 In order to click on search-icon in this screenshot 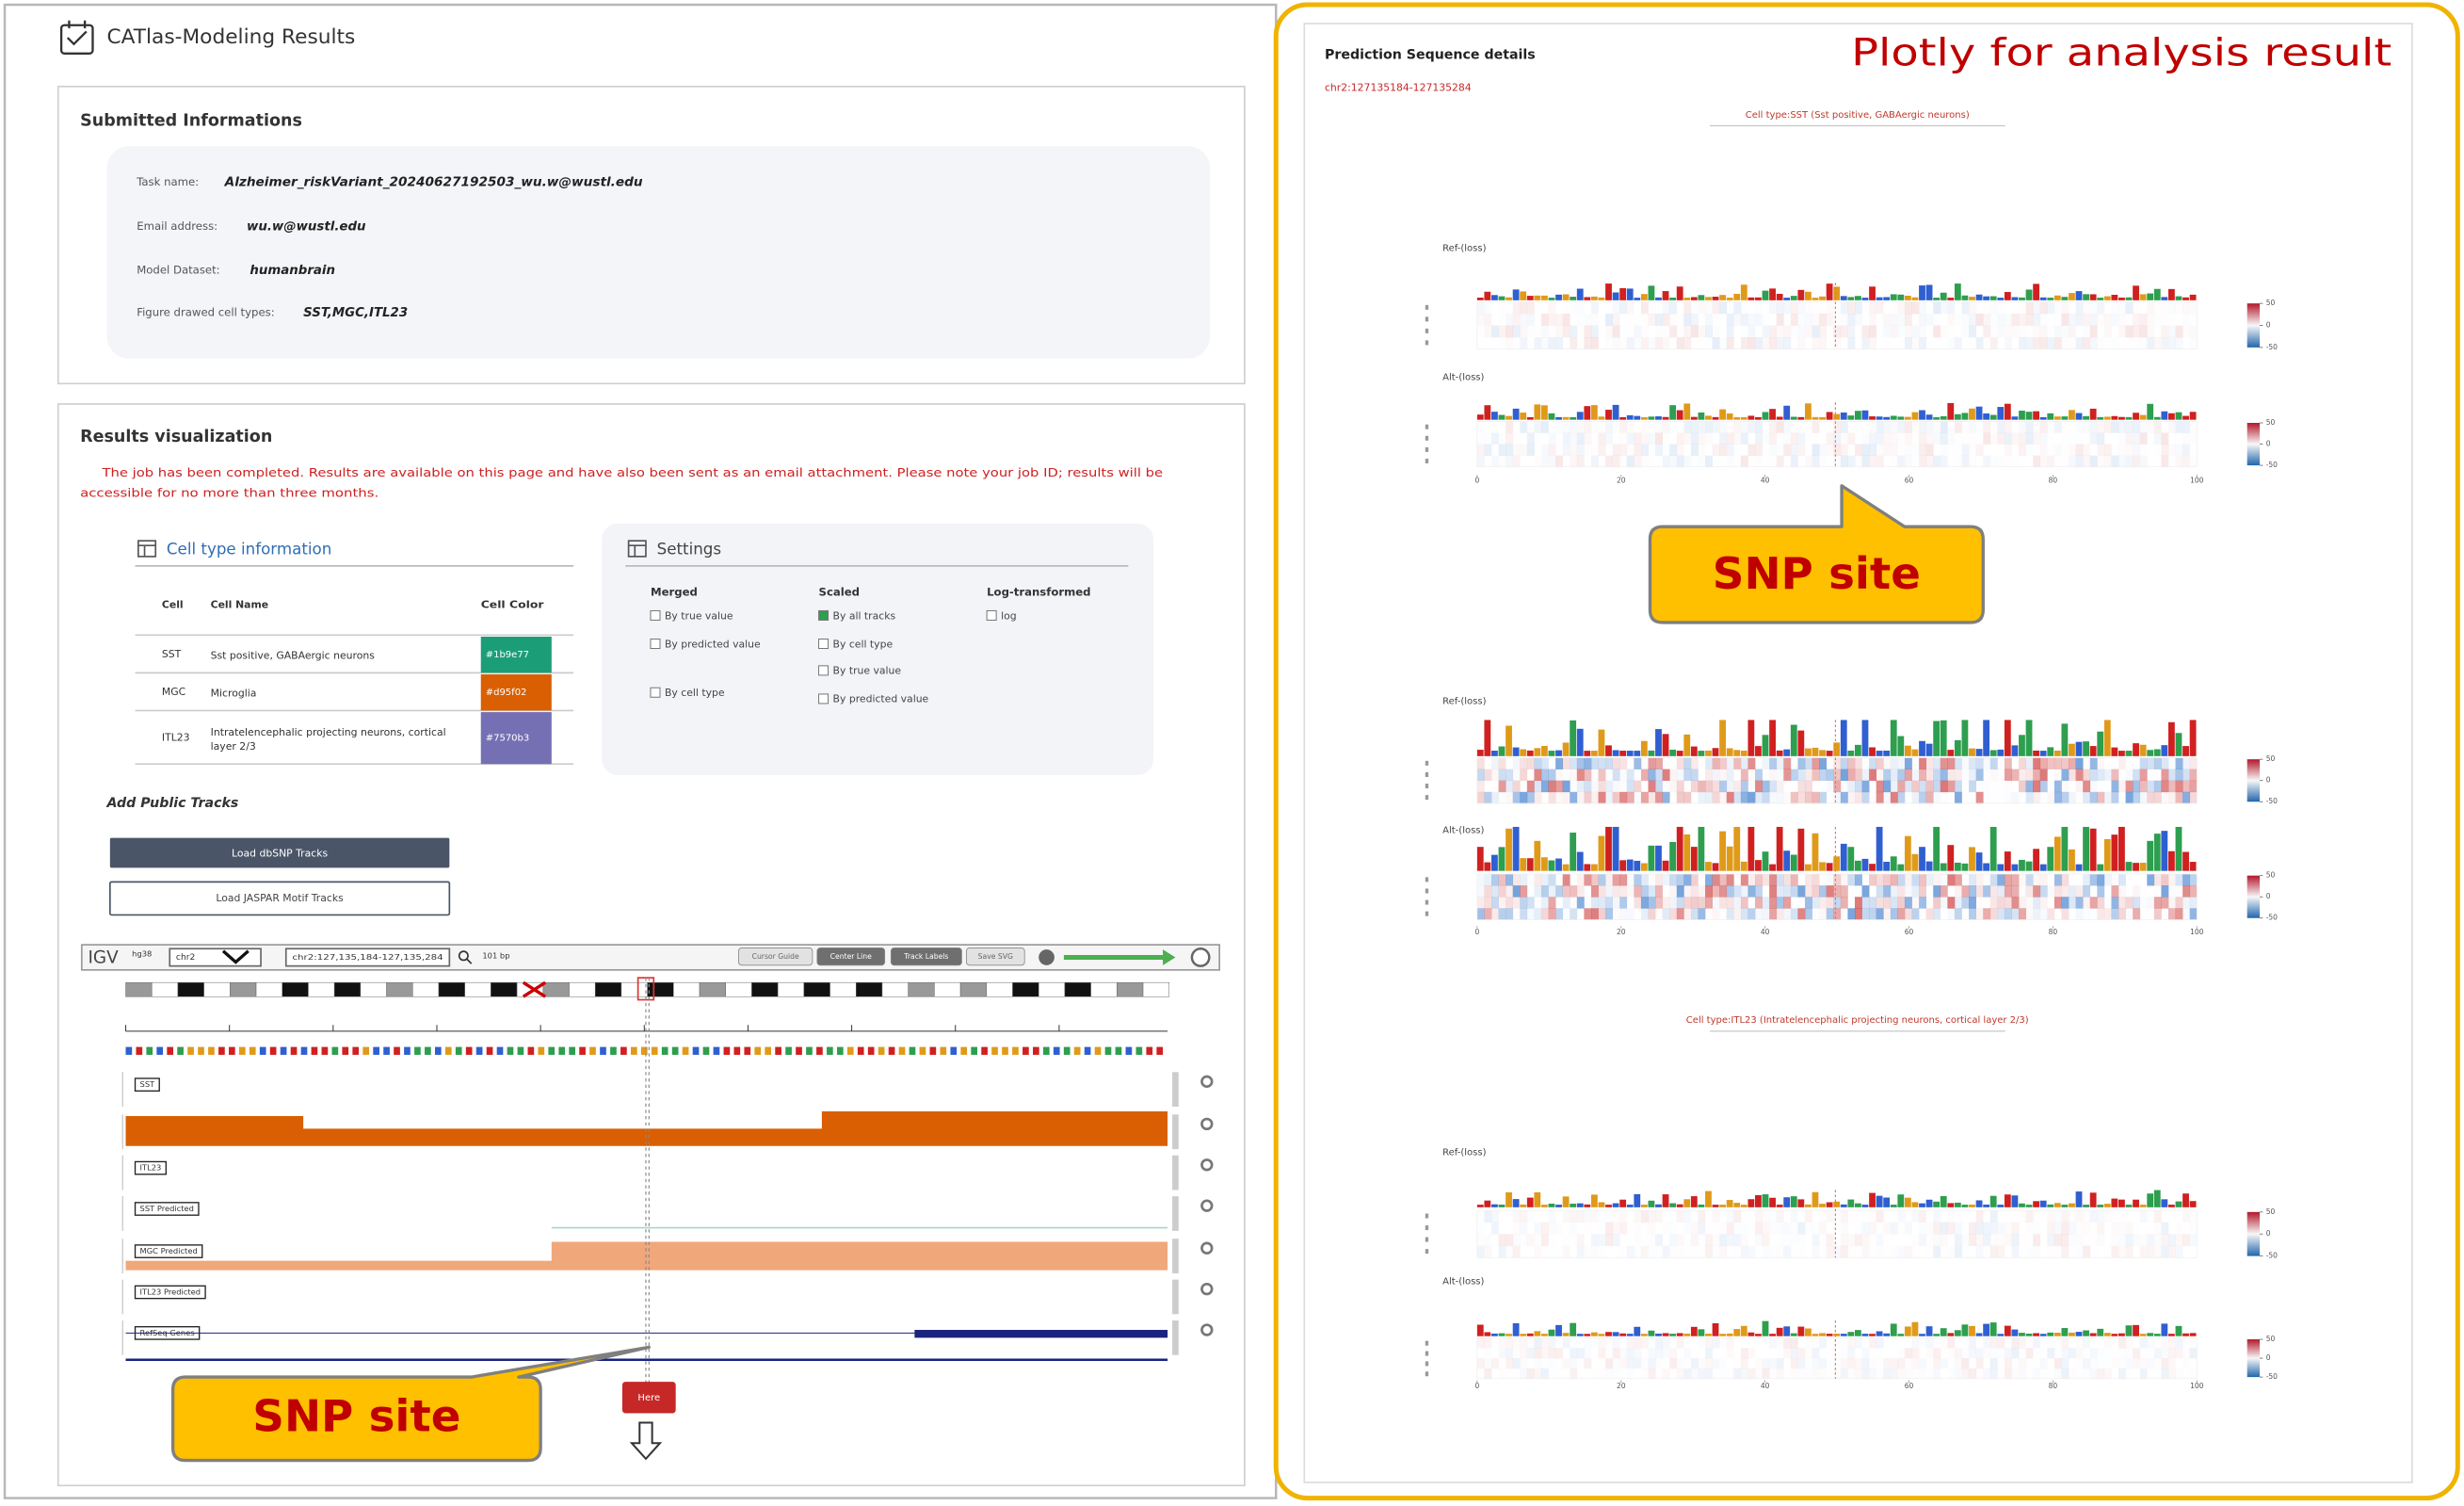, I will do `click(463, 956)`.